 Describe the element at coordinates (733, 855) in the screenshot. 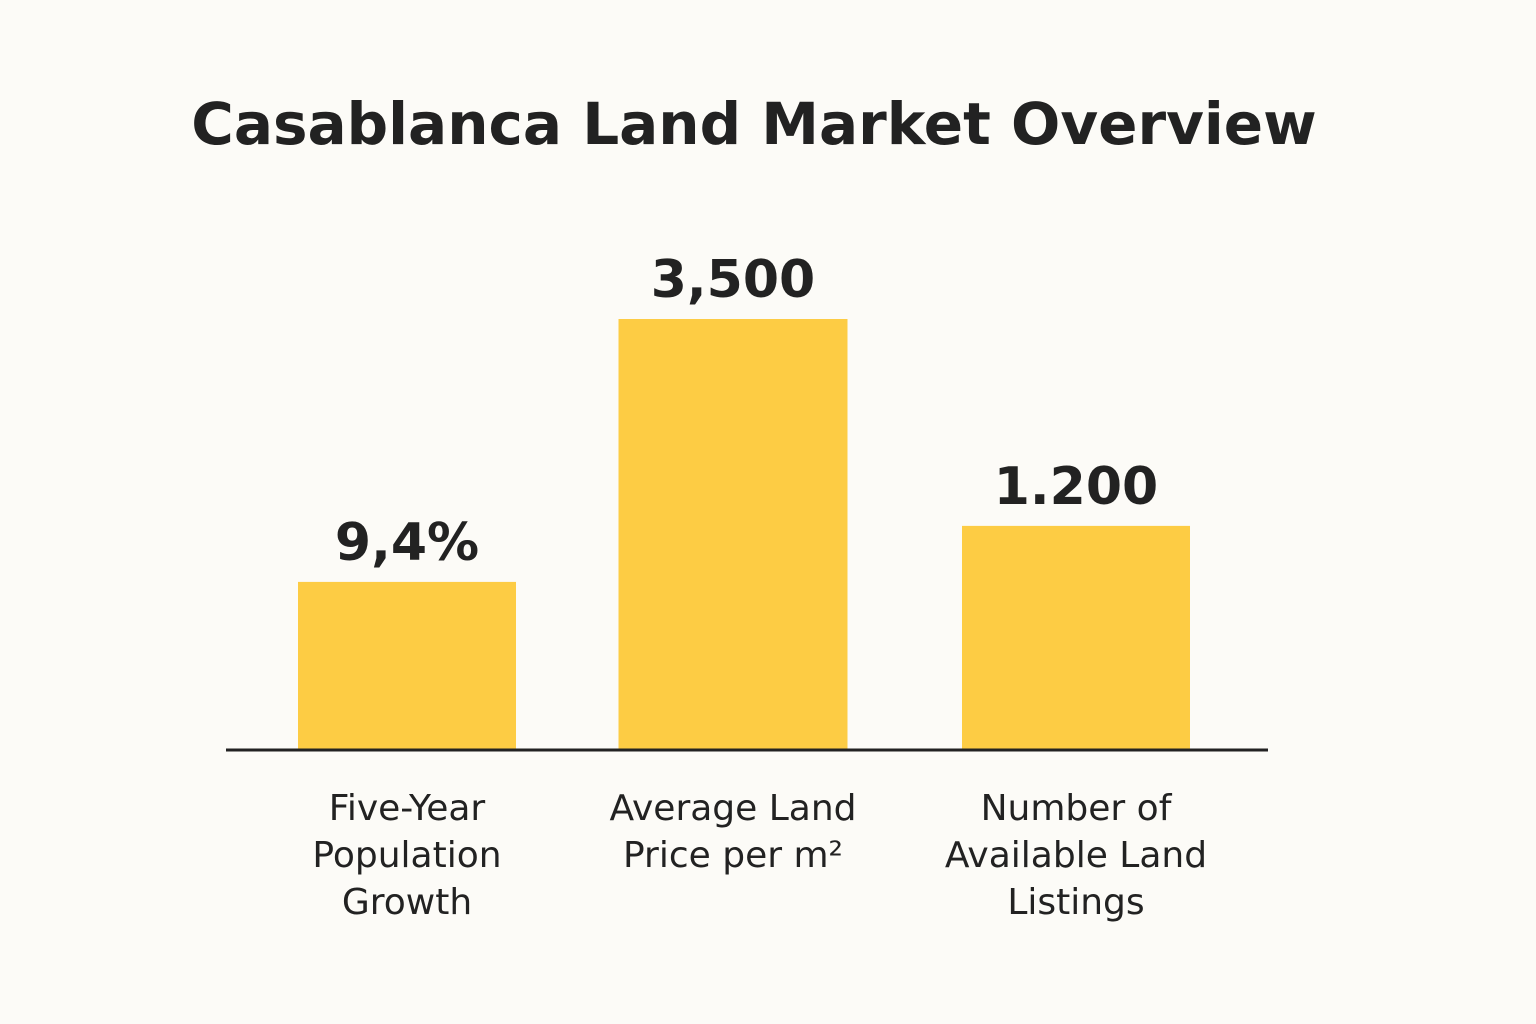

I see `category-label-2-line-2: Price per m²` at that location.